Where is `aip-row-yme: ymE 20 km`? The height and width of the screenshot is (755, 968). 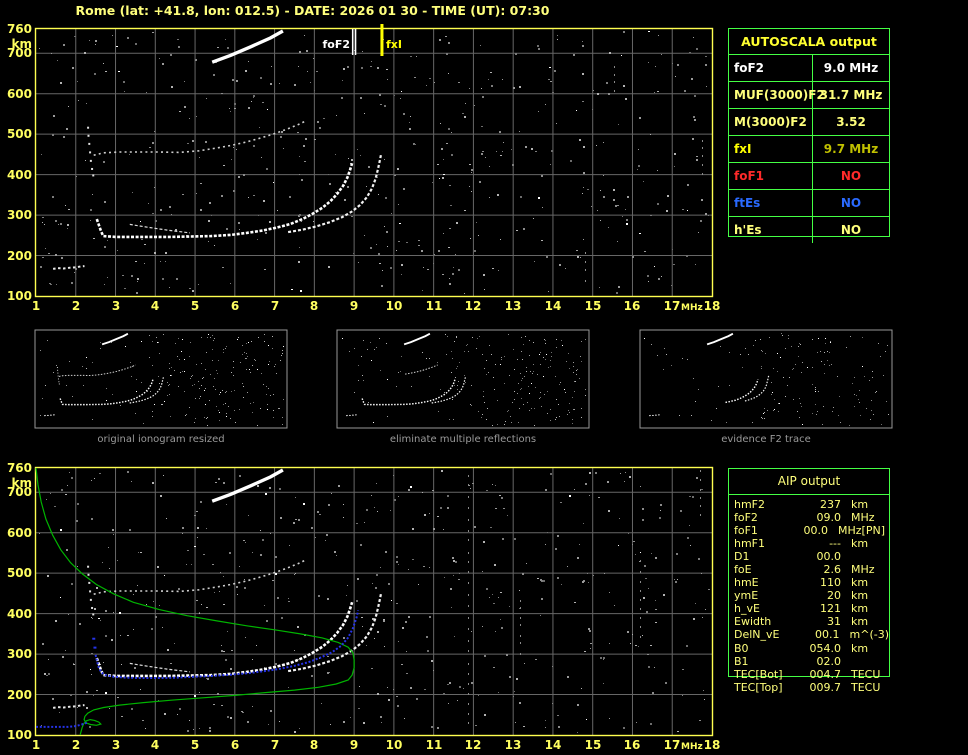
aip-row-yme: ymE 20 km is located at coordinates (809, 595).